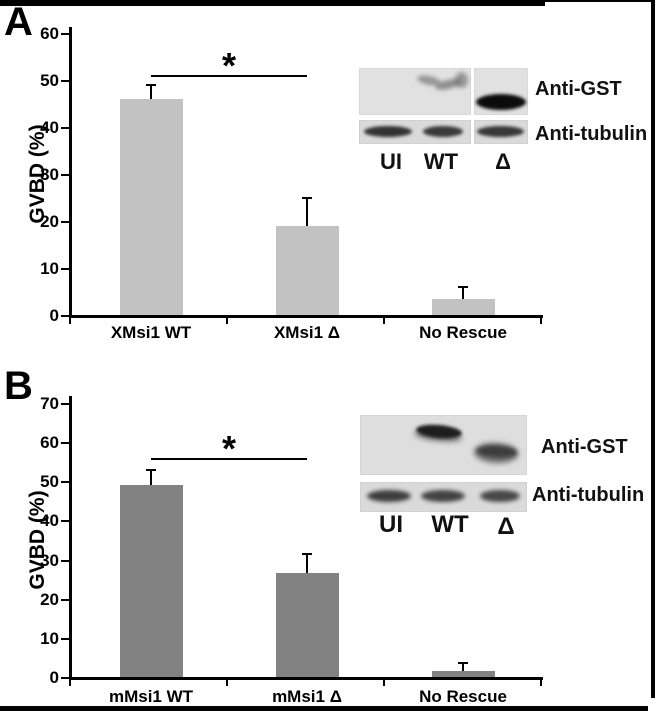 The height and width of the screenshot is (711, 658). What do you see at coordinates (18, 22) in the screenshot?
I see `panel-letter-A: A` at bounding box center [18, 22].